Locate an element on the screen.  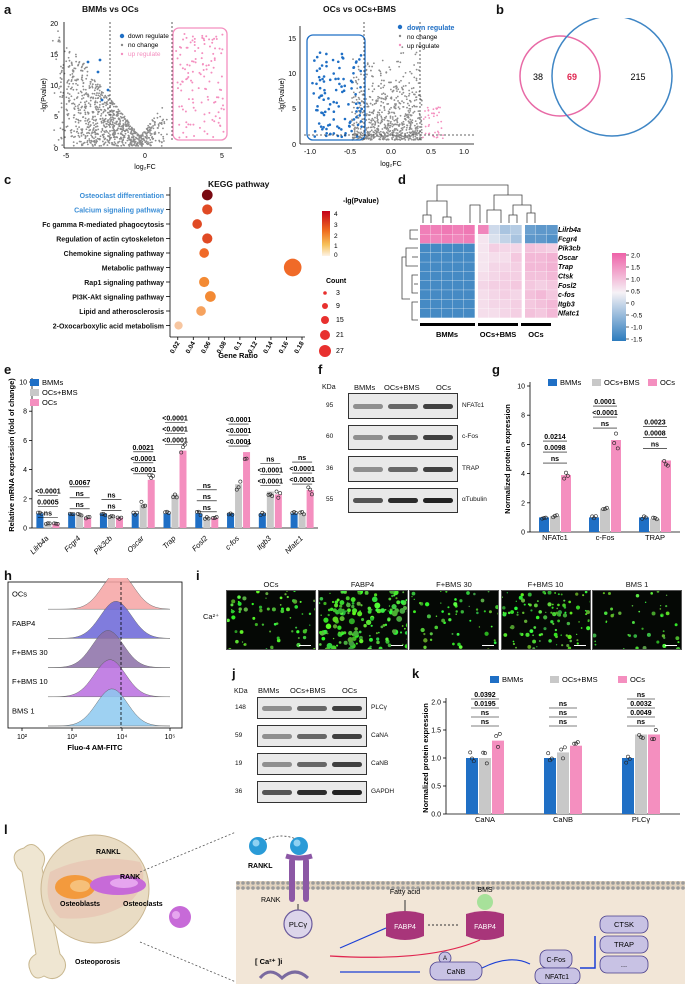
kegg-count-title: Count is located at coordinates (336, 281).